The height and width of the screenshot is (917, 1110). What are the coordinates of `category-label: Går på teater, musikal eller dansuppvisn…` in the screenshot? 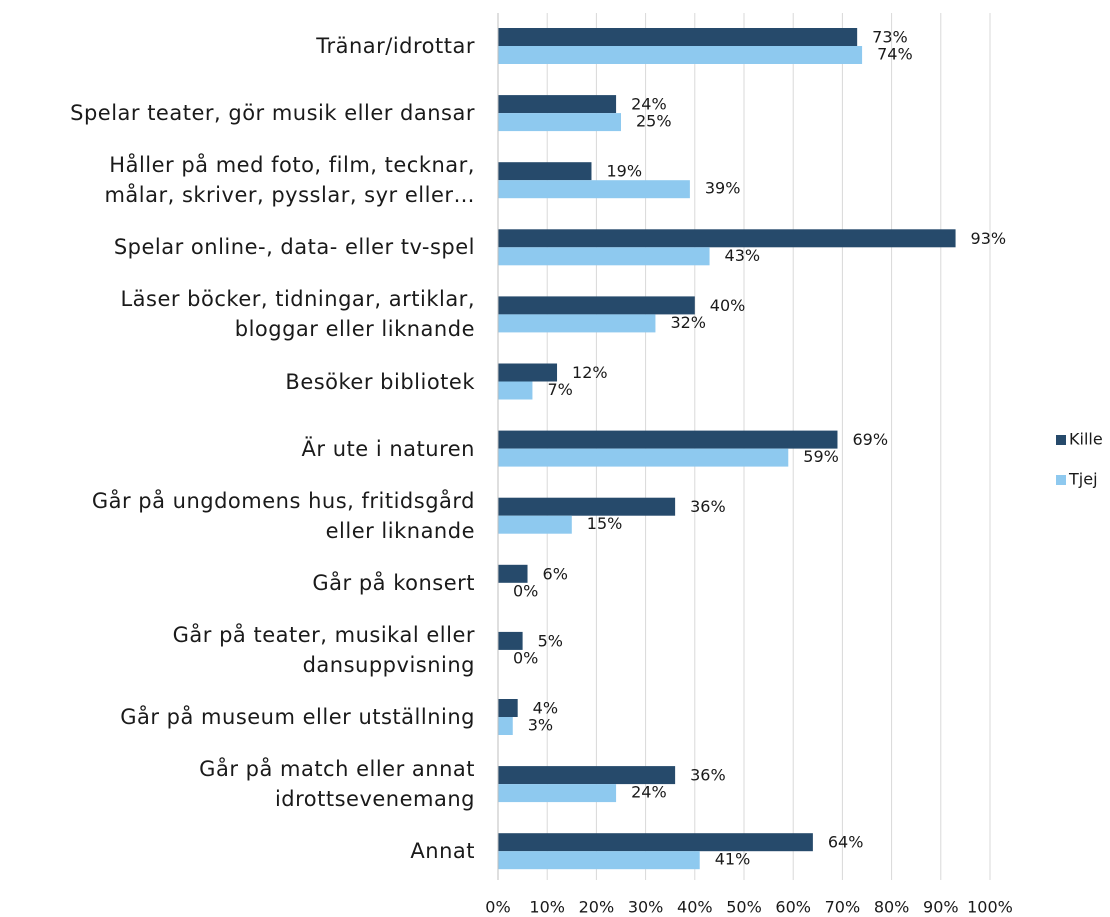 It's located at (323, 649).